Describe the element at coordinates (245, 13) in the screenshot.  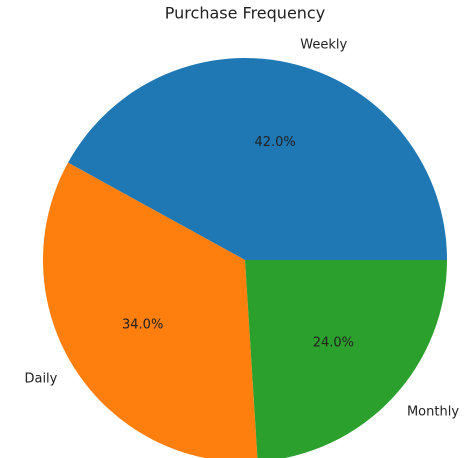
I see `chart-title: Purchase Frequency` at that location.